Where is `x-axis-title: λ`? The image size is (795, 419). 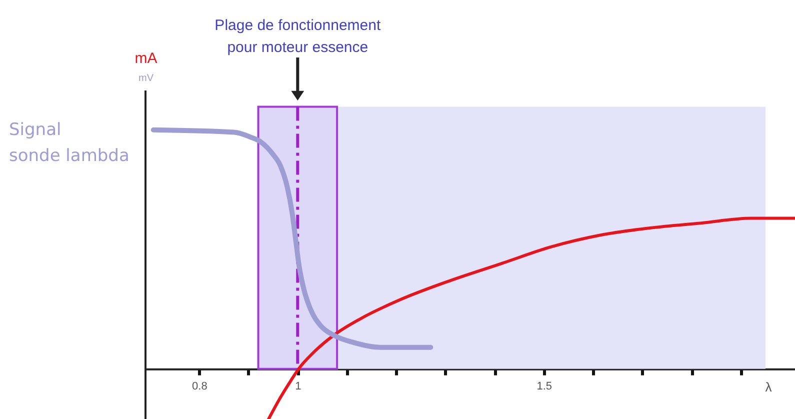 x-axis-title: λ is located at coordinates (768, 386).